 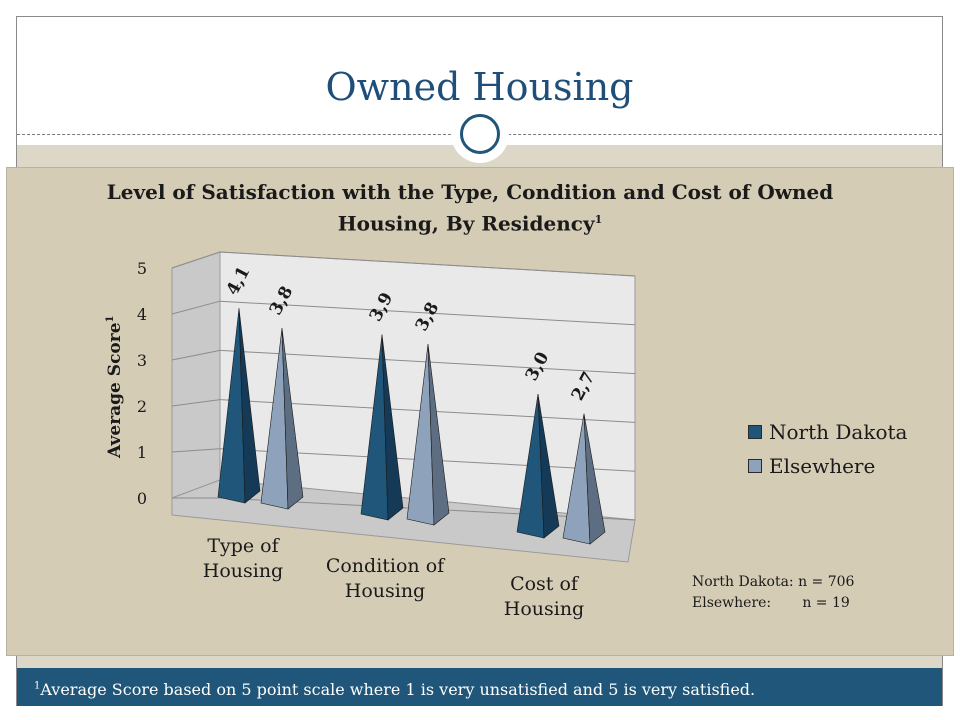 I want to click on sample-size-value: n = 706, so click(x=826, y=582).